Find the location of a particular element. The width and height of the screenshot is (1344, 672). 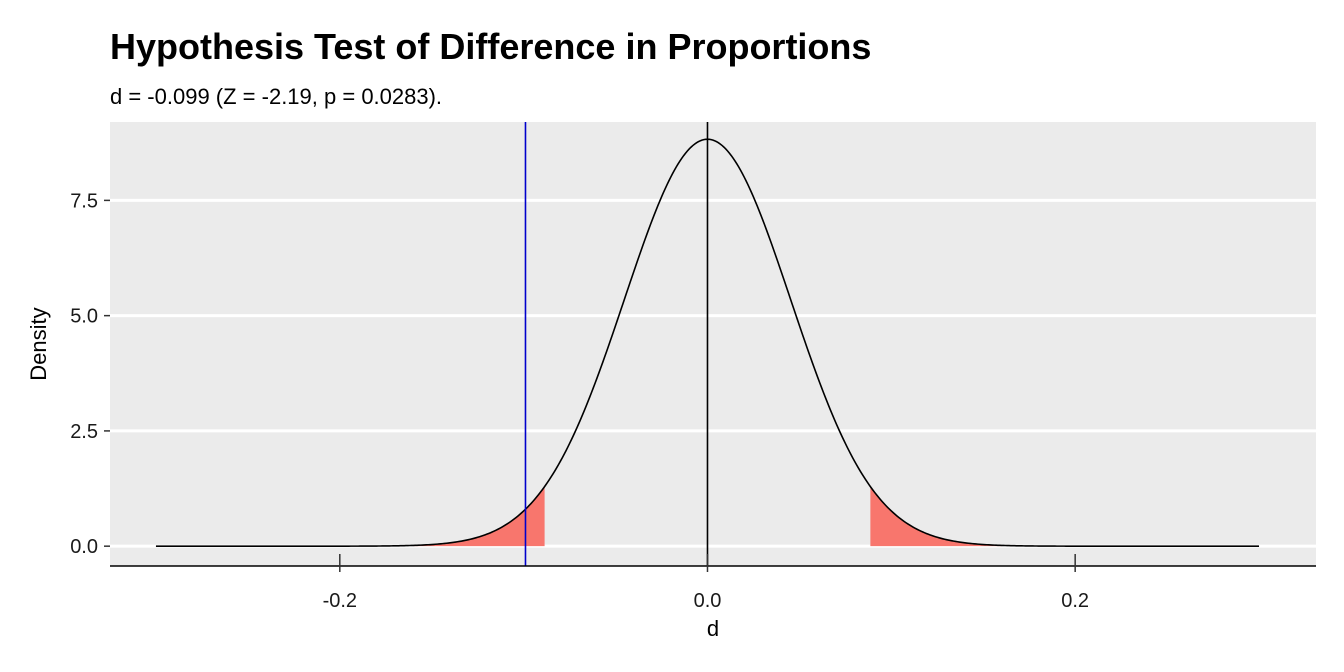

x-axis-title: d is located at coordinates (713, 628).